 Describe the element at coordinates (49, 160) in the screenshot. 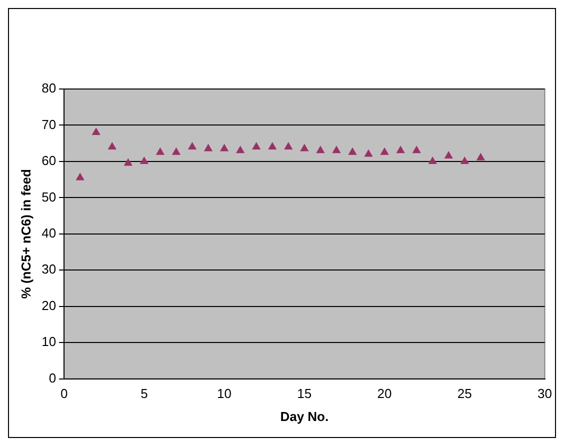

I see `y-tick-label: 60` at that location.